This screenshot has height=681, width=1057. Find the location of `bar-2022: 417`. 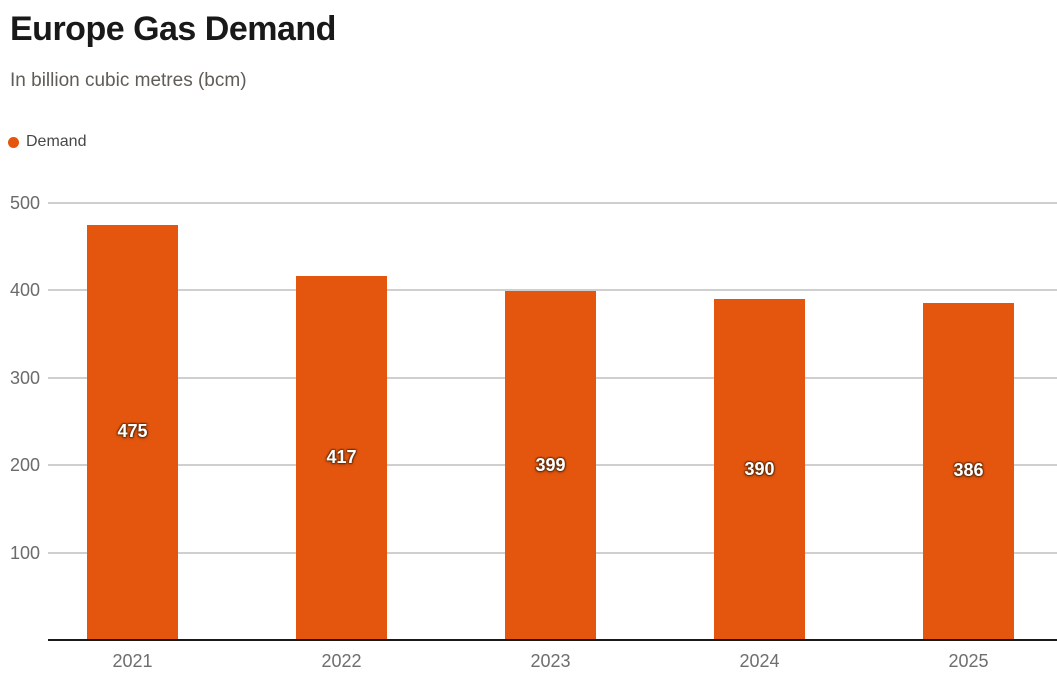

bar-2022: 417 is located at coordinates (341, 457).